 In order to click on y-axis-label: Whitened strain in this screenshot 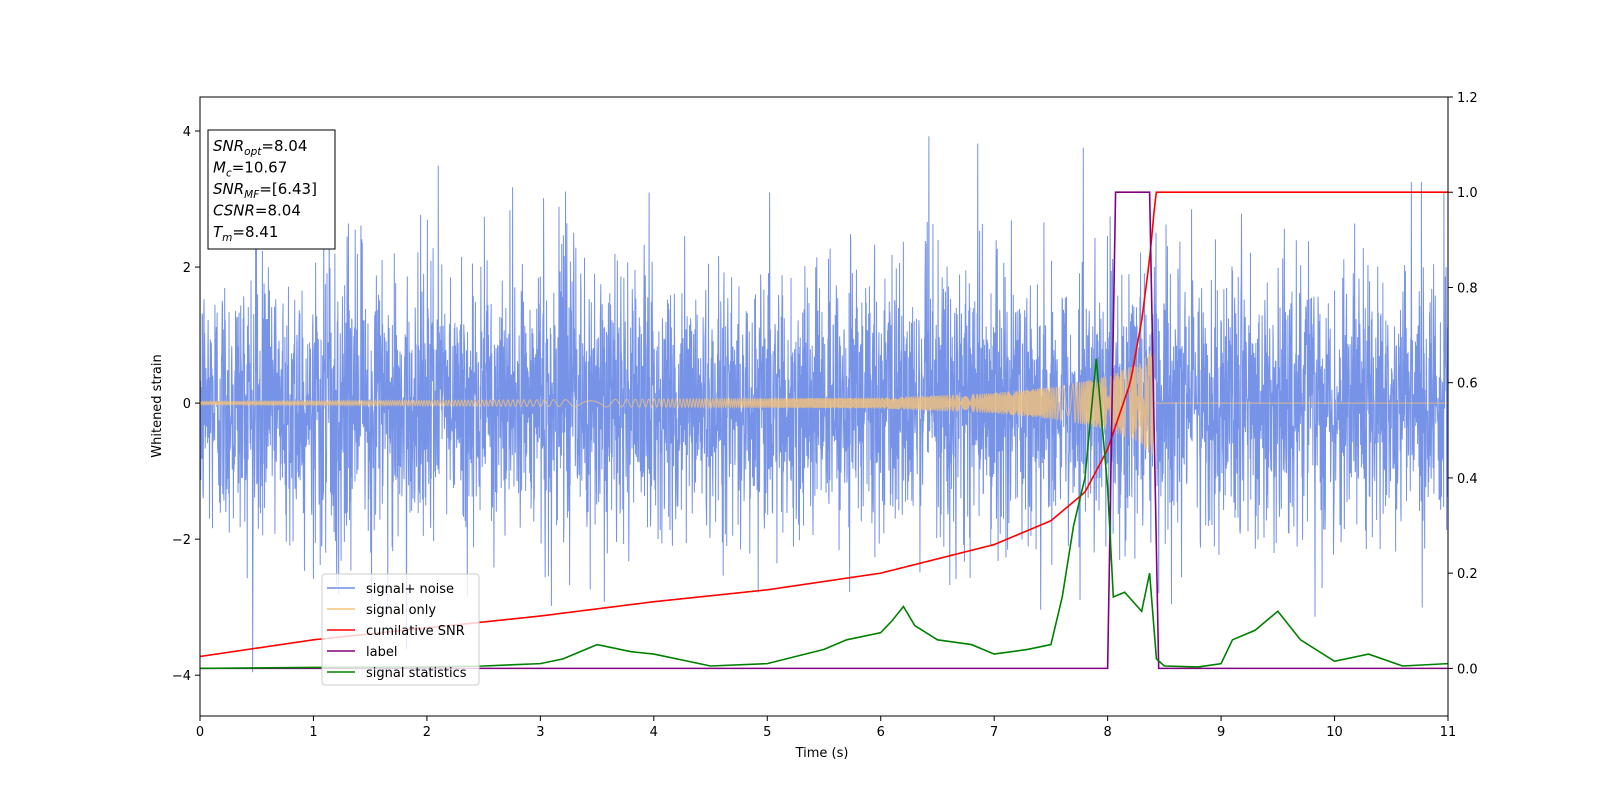, I will do `click(157, 405)`.